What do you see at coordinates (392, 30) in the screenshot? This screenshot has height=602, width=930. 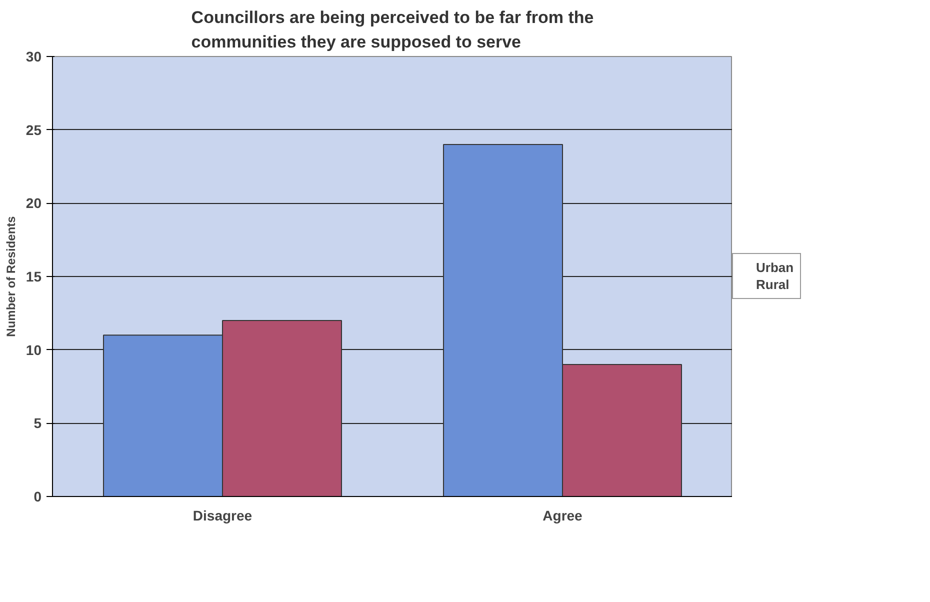 I see `chart-title: Councillors are being perceived to be far from the communities they are supposed to serve` at bounding box center [392, 30].